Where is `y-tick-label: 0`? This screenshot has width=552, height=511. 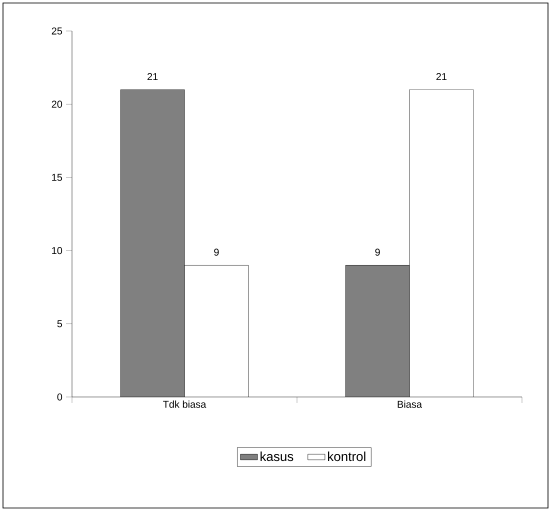
y-tick-label: 0 is located at coordinates (59, 397).